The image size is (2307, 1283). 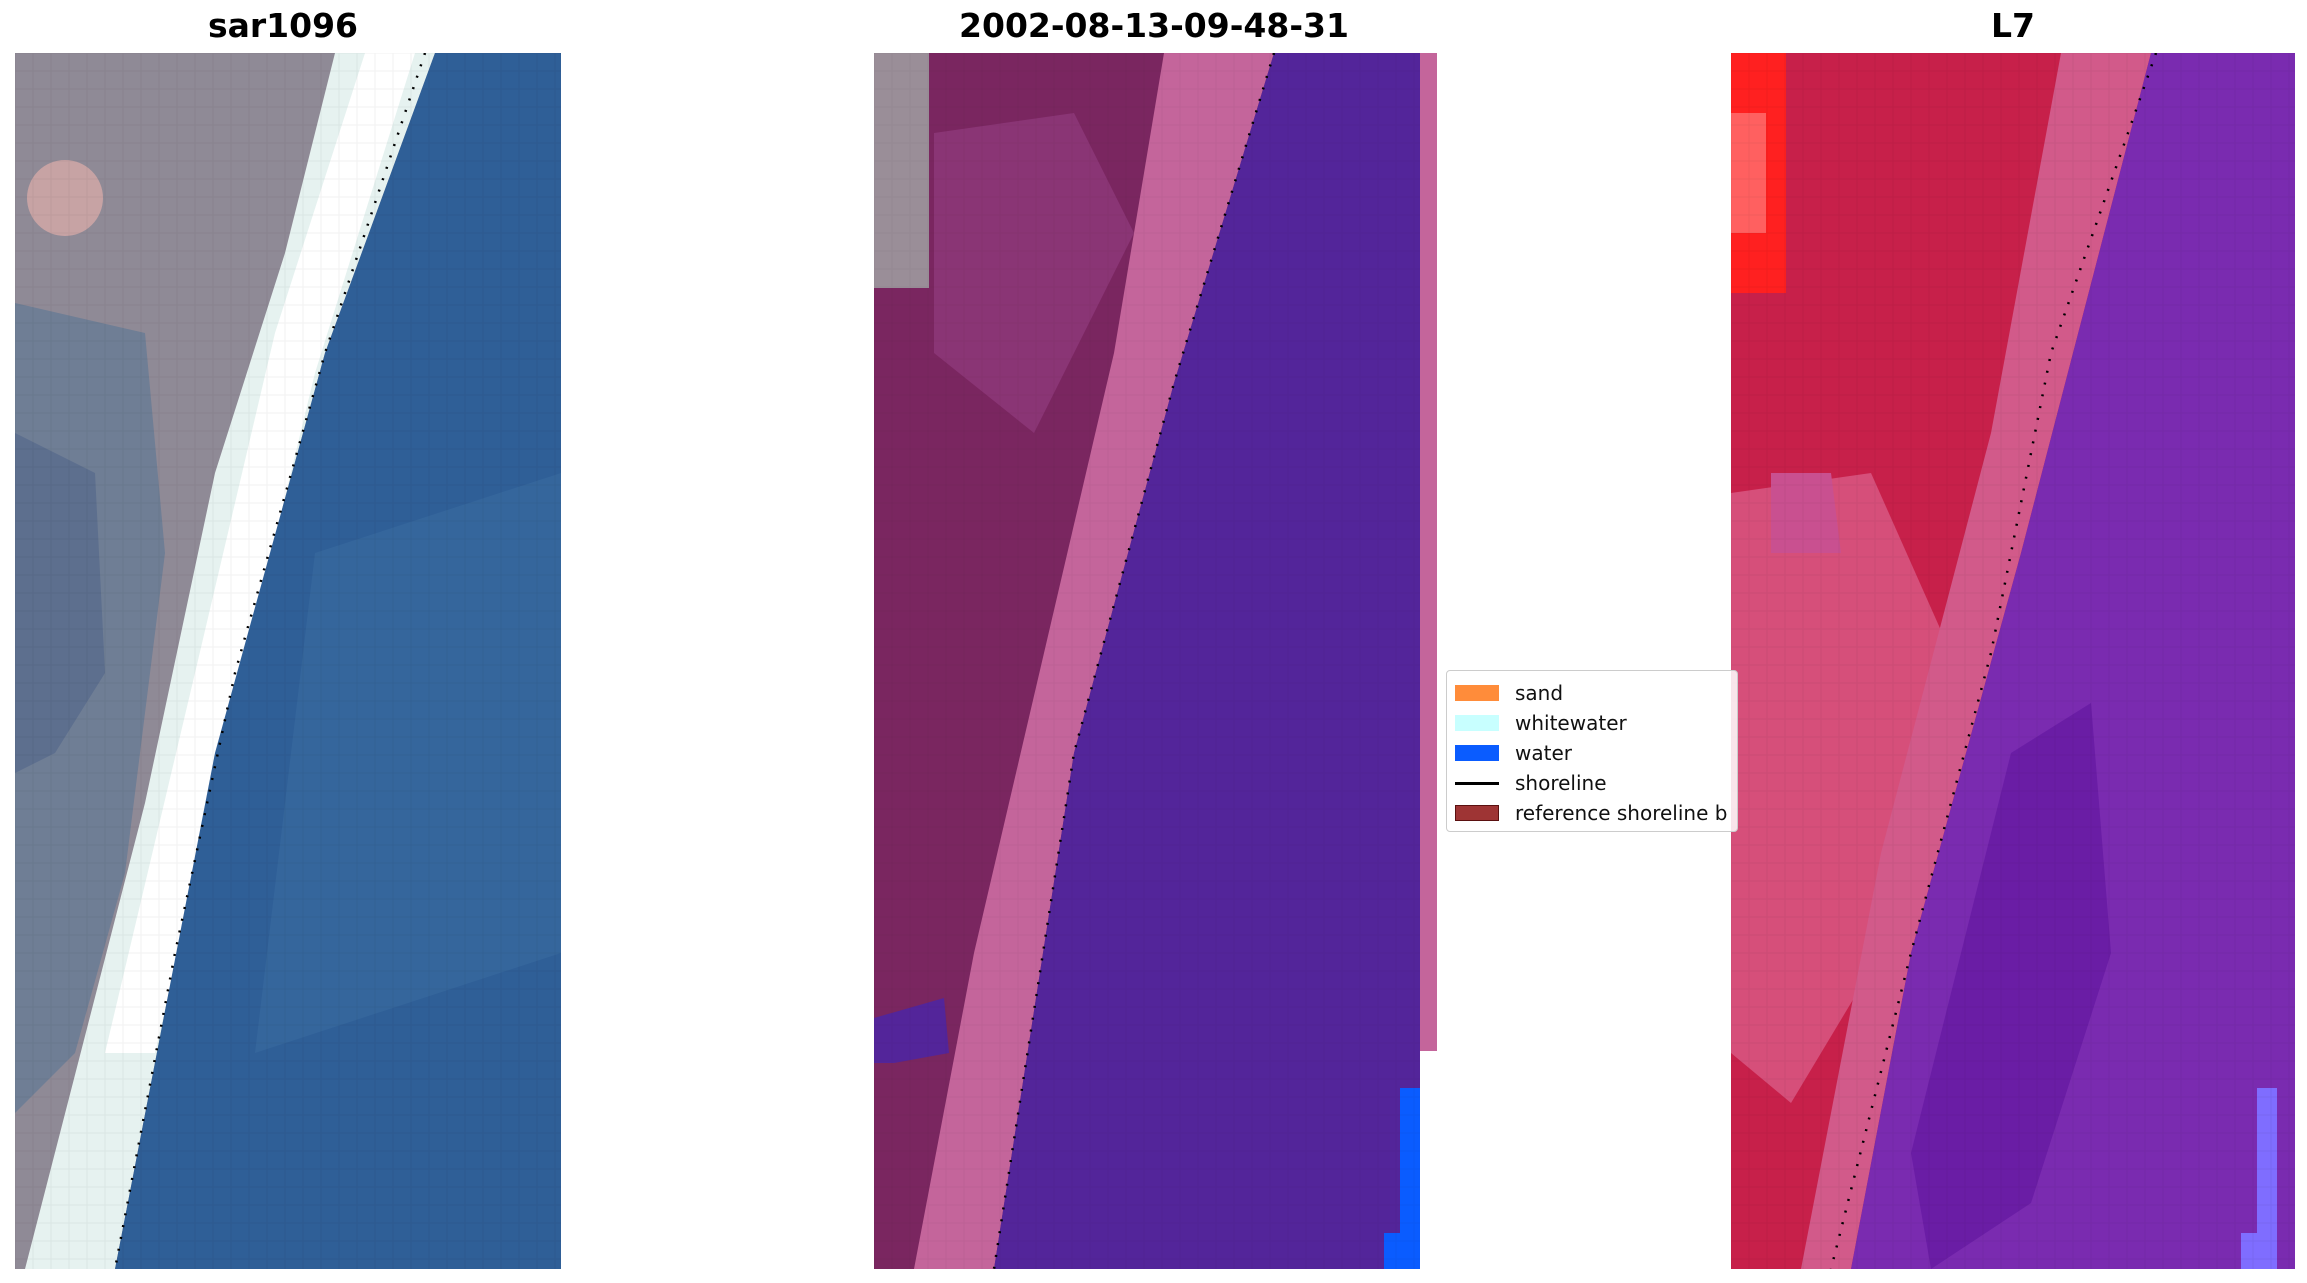 I want to click on legend-item-whitewater: whitewater, so click(x=1541, y=723).